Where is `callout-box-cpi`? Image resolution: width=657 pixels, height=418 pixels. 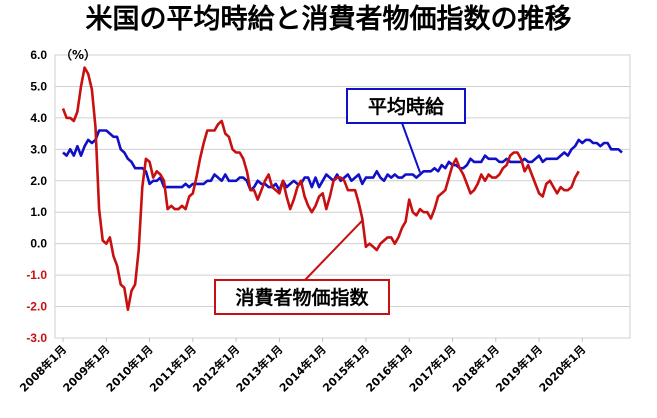 callout-box-cpi is located at coordinates (302, 297).